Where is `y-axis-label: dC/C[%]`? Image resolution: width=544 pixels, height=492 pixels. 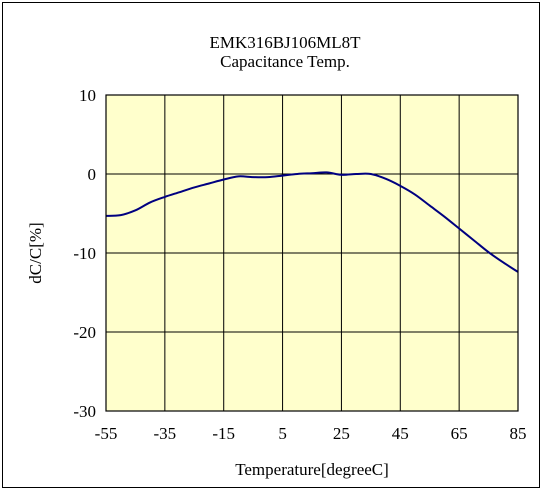
y-axis-label: dC/C[%] is located at coordinates (35, 252).